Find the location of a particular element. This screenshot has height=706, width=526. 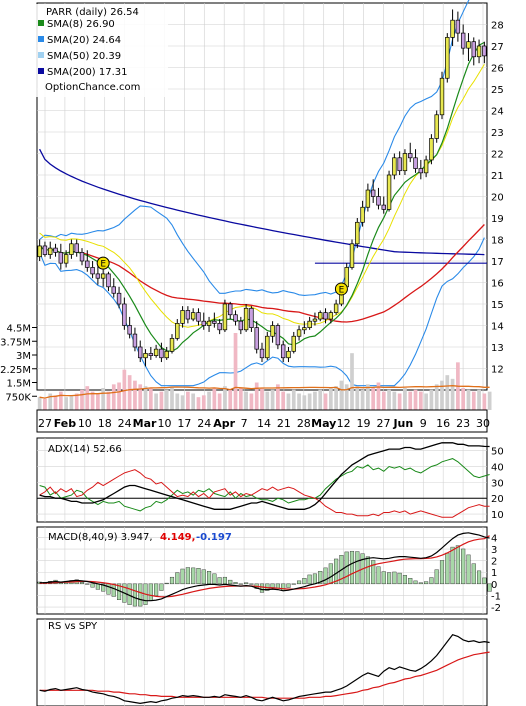

legend-swatch-sma20 is located at coordinates (41, 39).